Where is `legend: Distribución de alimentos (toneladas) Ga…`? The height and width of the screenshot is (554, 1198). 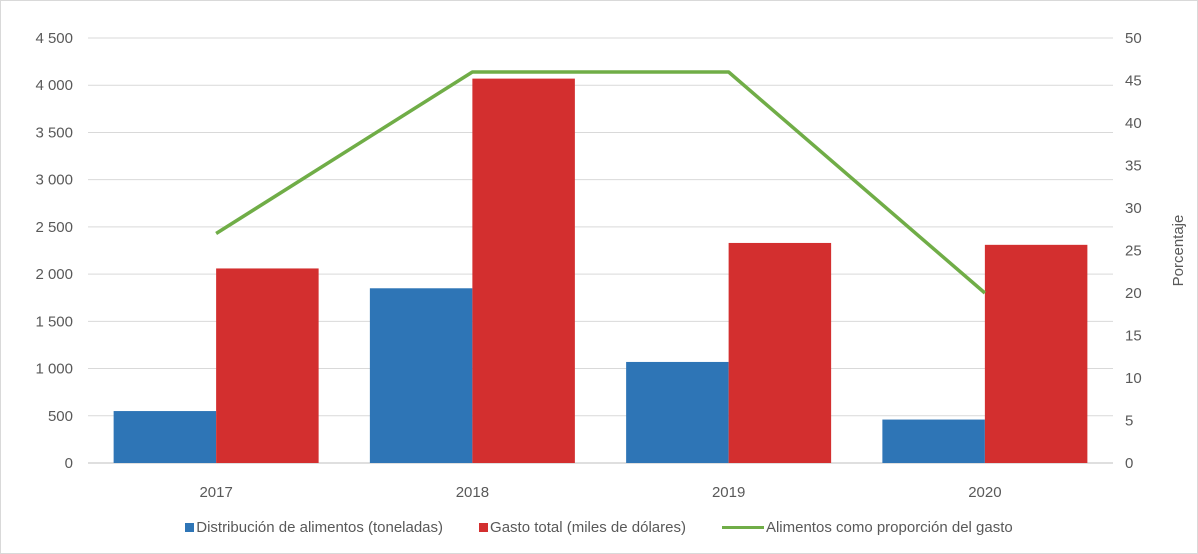
legend: Distribución de alimentos (toneladas) Ga… is located at coordinates (599, 527).